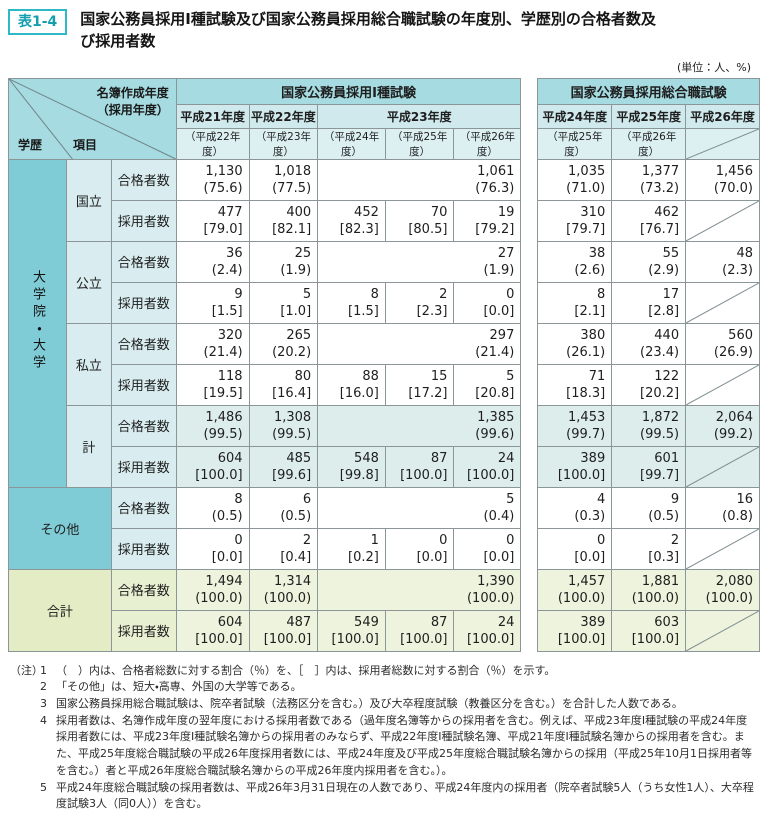 The image size is (760, 813). I want to click on cell-percent: (76.3), so click(495, 188).